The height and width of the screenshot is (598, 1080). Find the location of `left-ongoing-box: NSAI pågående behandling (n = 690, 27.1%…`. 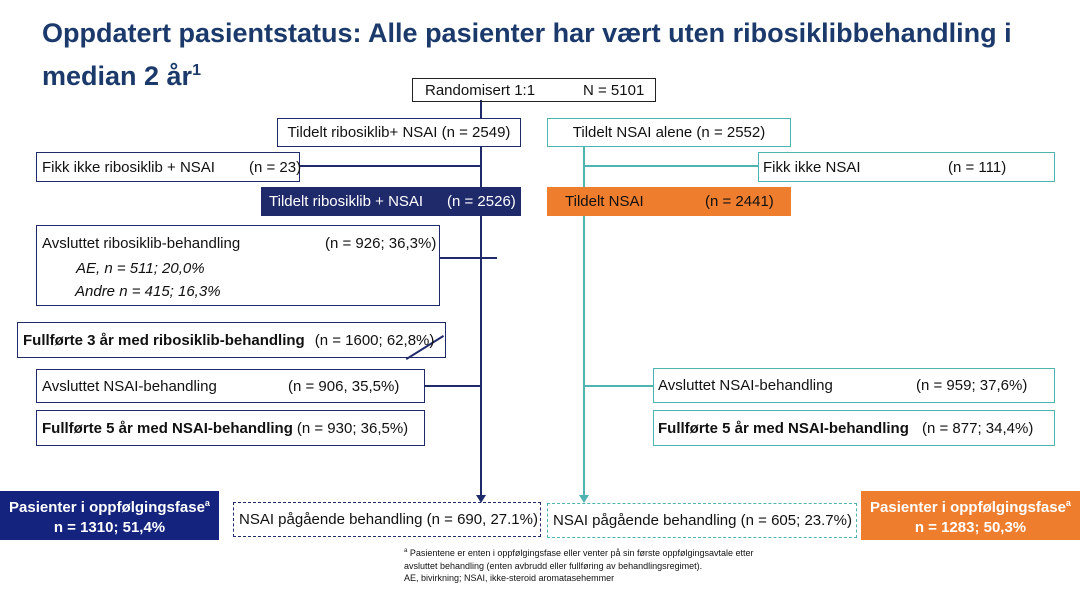

left-ongoing-box: NSAI pågående behandling (n = 690, 27.1%… is located at coordinates (387, 519).